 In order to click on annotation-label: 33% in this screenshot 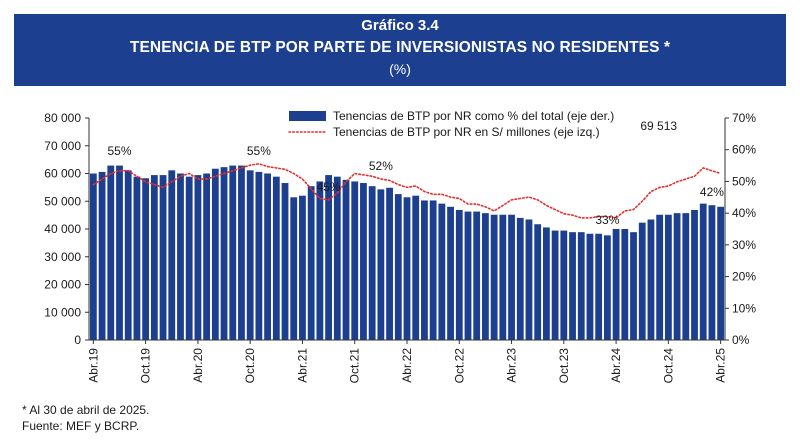, I will do `click(607, 220)`.